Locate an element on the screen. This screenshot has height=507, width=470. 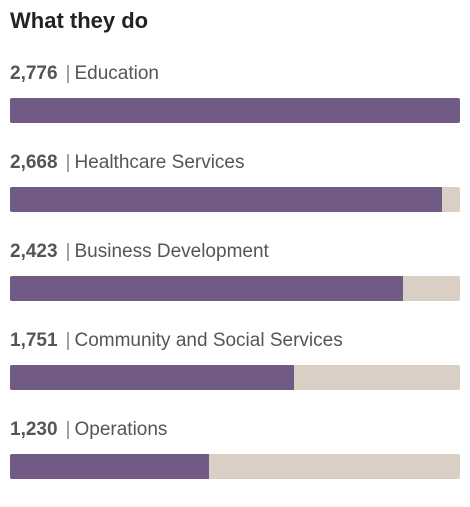
bar-count: 2,668 is located at coordinates (34, 162).